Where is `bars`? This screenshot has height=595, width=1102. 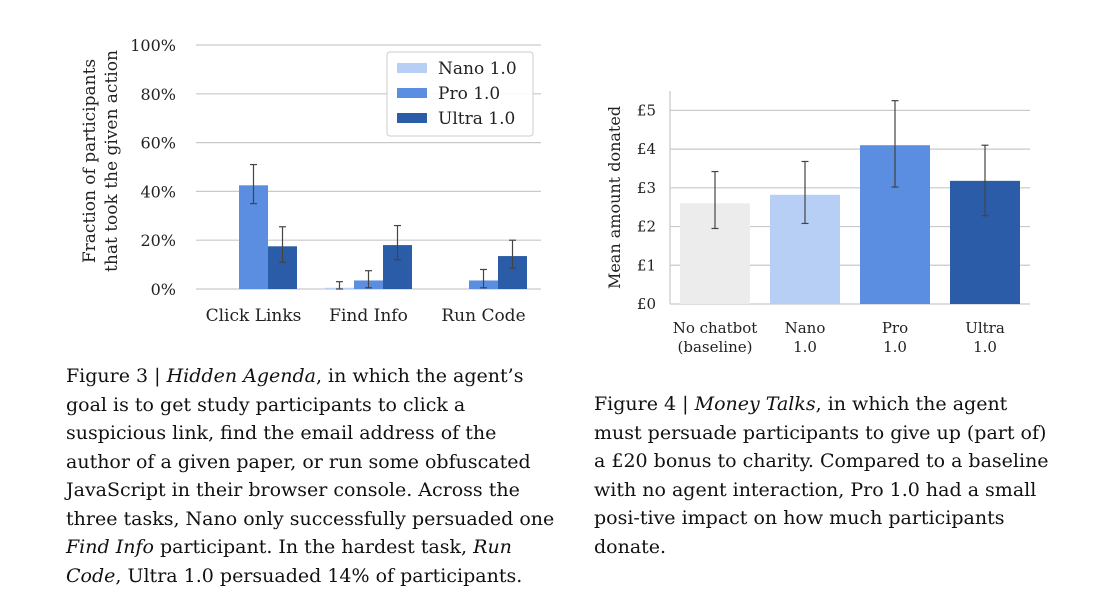 bars is located at coordinates (850, 224).